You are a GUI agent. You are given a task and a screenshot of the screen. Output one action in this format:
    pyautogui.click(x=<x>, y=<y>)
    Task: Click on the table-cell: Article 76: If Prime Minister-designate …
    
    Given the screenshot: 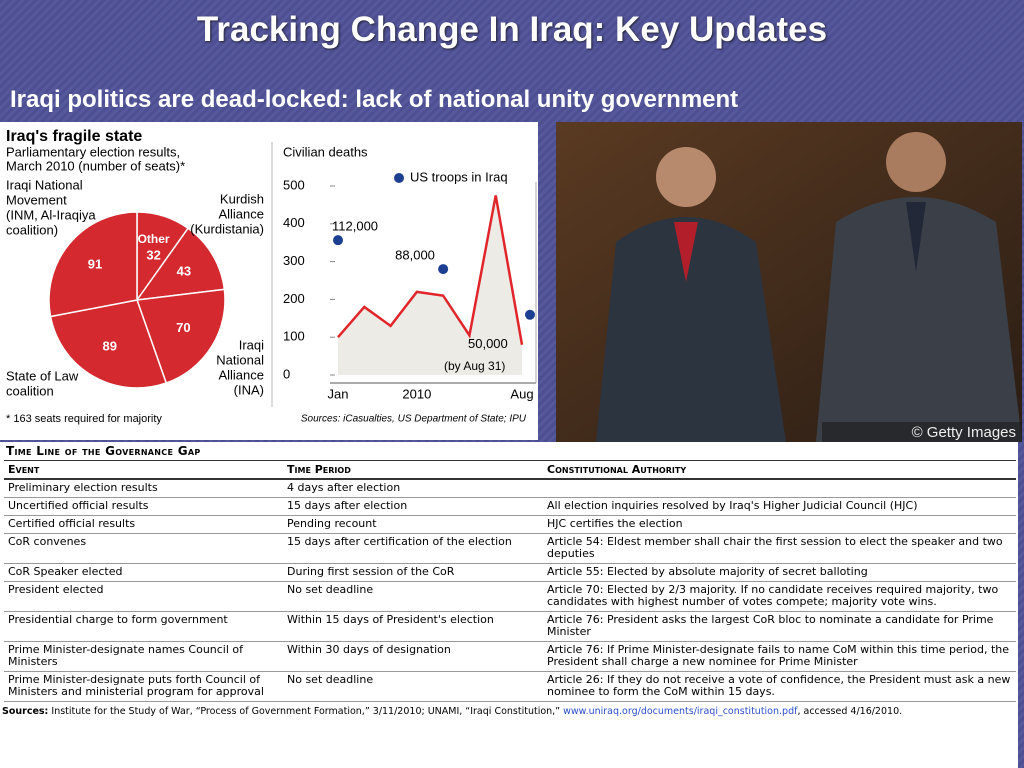 What is the action you would take?
    pyautogui.click(x=779, y=656)
    